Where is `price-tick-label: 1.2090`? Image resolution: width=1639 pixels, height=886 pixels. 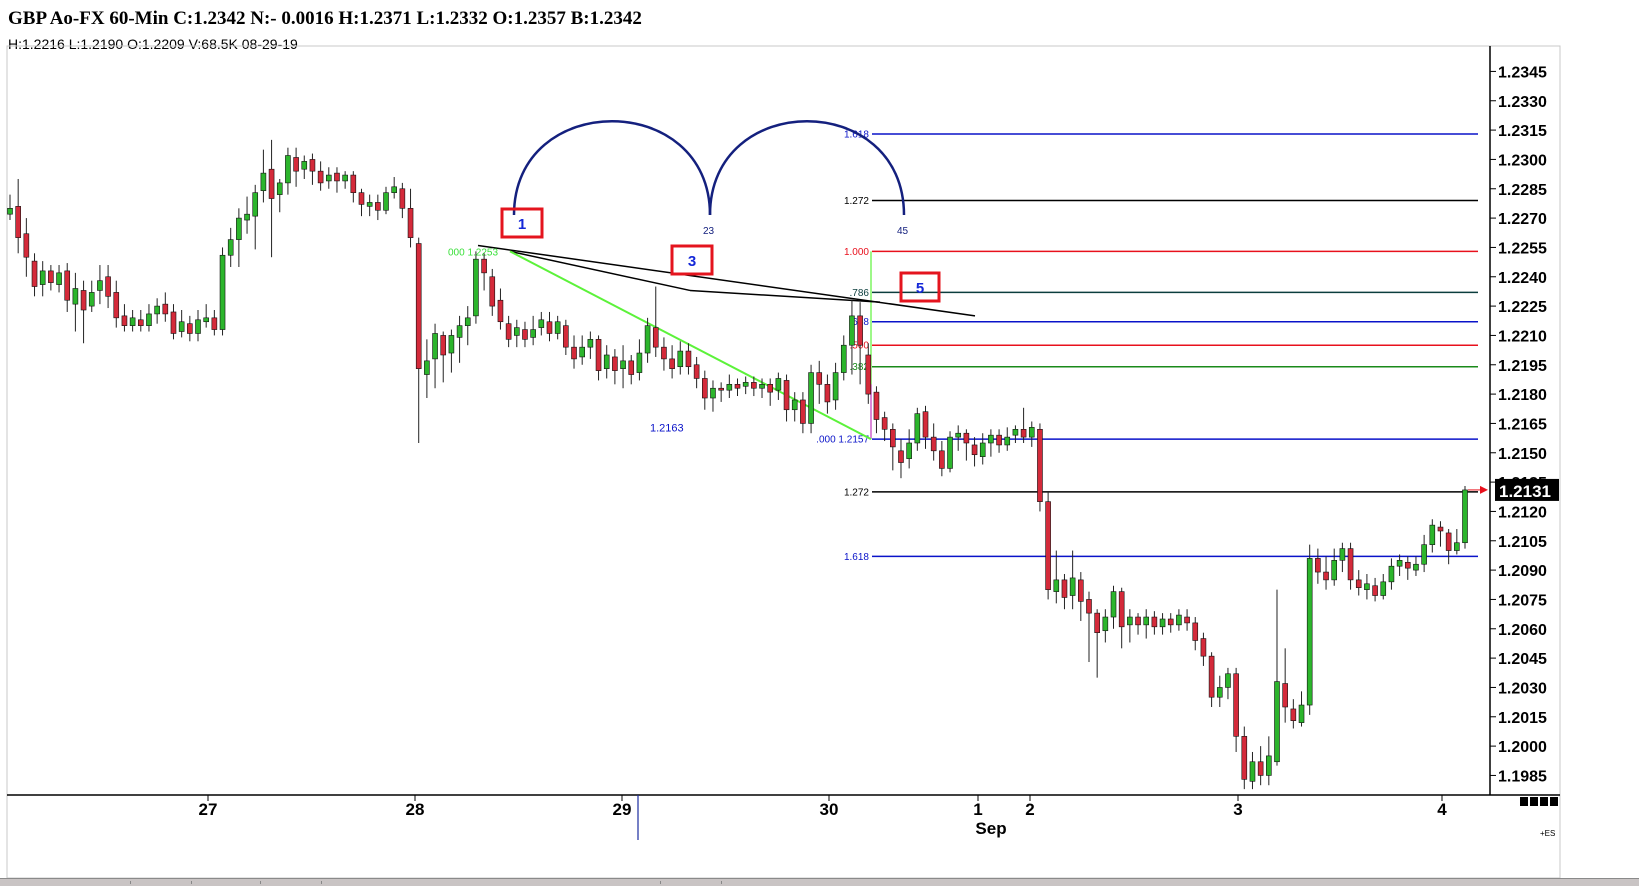 price-tick-label: 1.2090 is located at coordinates (1522, 571).